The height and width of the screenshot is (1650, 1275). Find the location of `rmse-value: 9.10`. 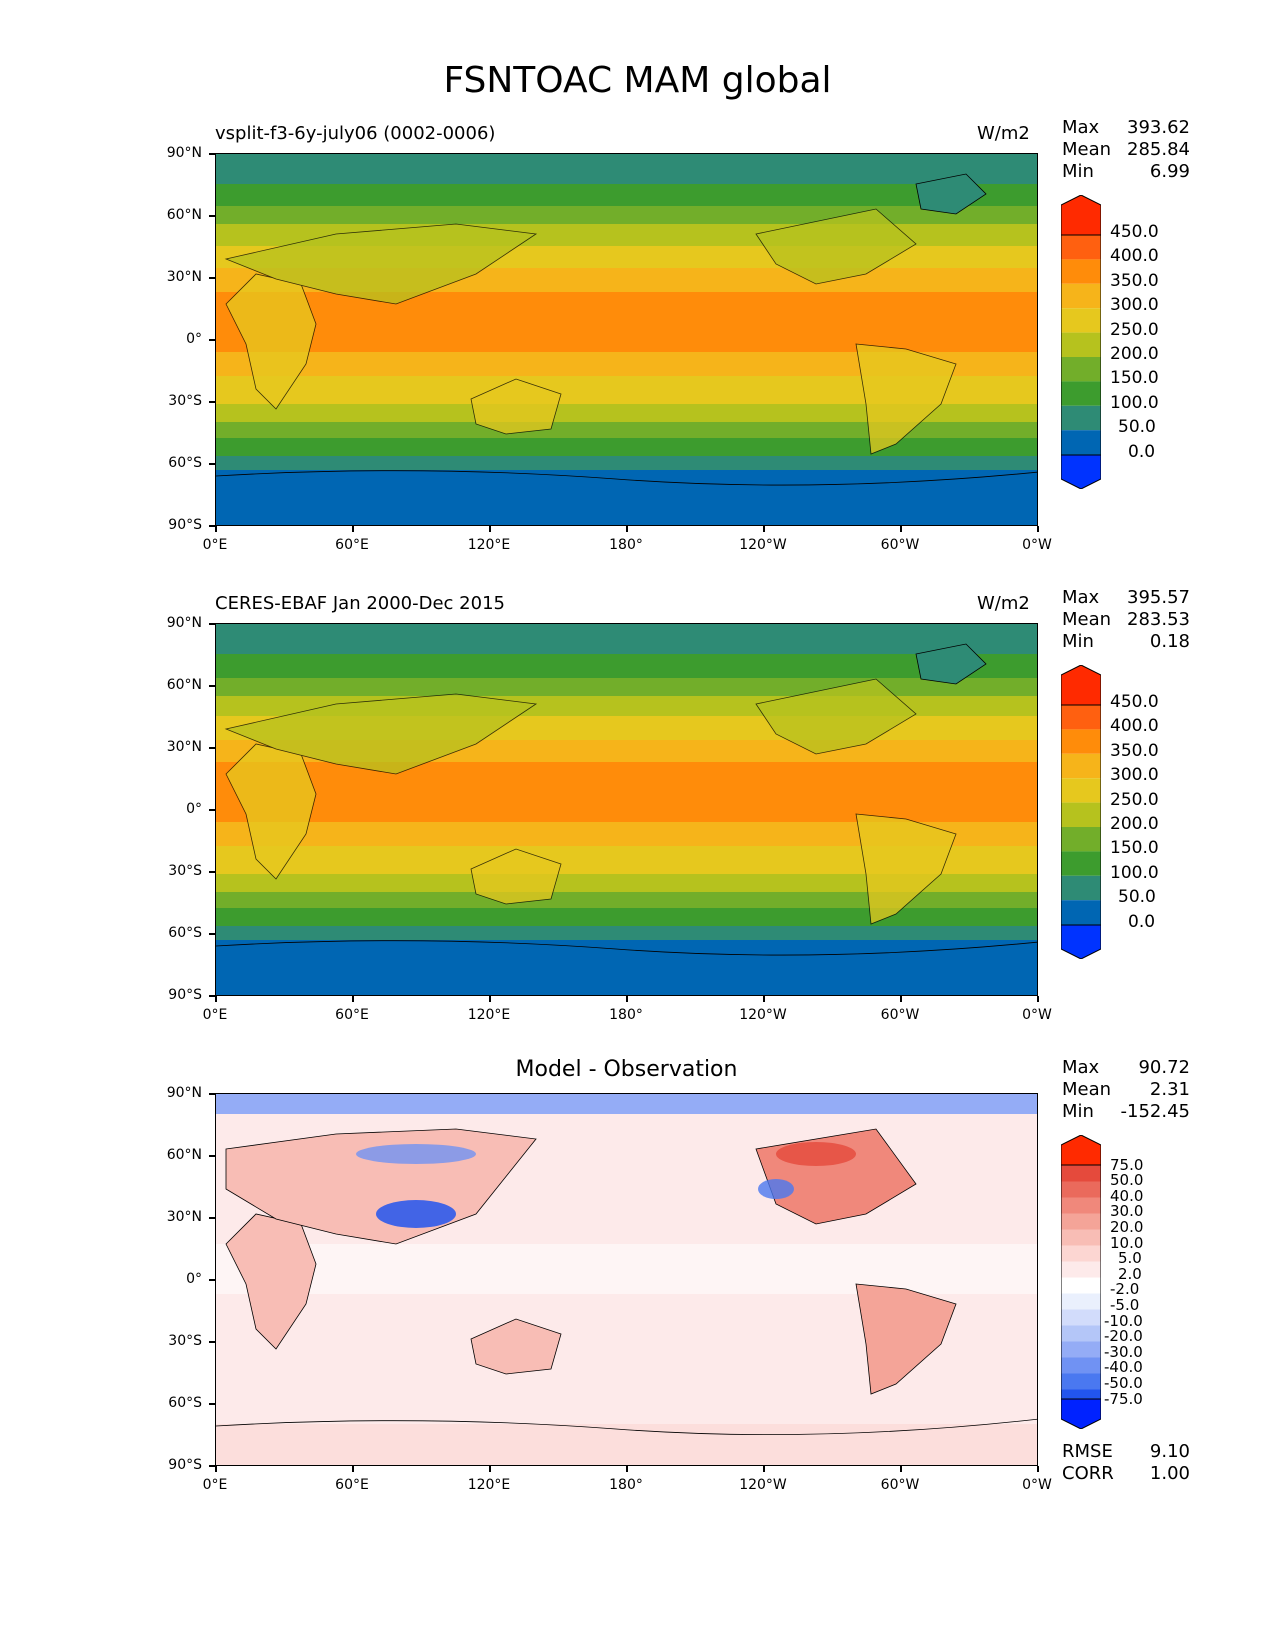

rmse-value: 9.10 is located at coordinates (1169, 1451).